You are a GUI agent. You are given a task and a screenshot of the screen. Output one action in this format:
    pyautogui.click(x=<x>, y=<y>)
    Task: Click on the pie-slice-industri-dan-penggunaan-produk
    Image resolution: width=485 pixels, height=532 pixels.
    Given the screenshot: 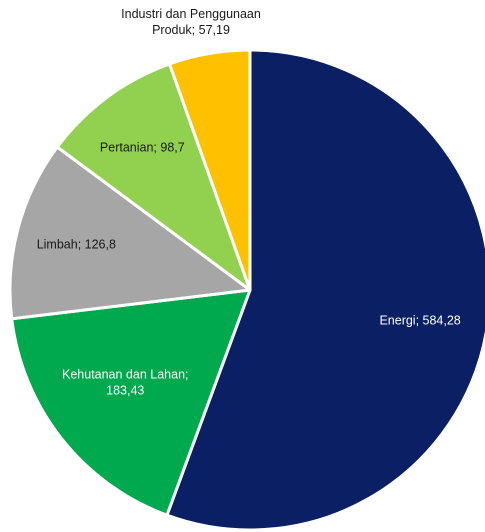 What is the action you would take?
    pyautogui.click(x=209, y=170)
    